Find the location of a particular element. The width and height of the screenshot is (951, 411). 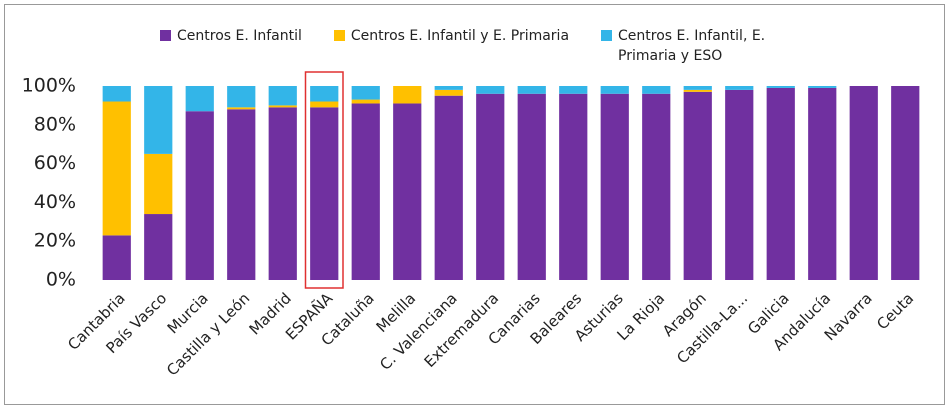

highlight-box is located at coordinates (324, 180).